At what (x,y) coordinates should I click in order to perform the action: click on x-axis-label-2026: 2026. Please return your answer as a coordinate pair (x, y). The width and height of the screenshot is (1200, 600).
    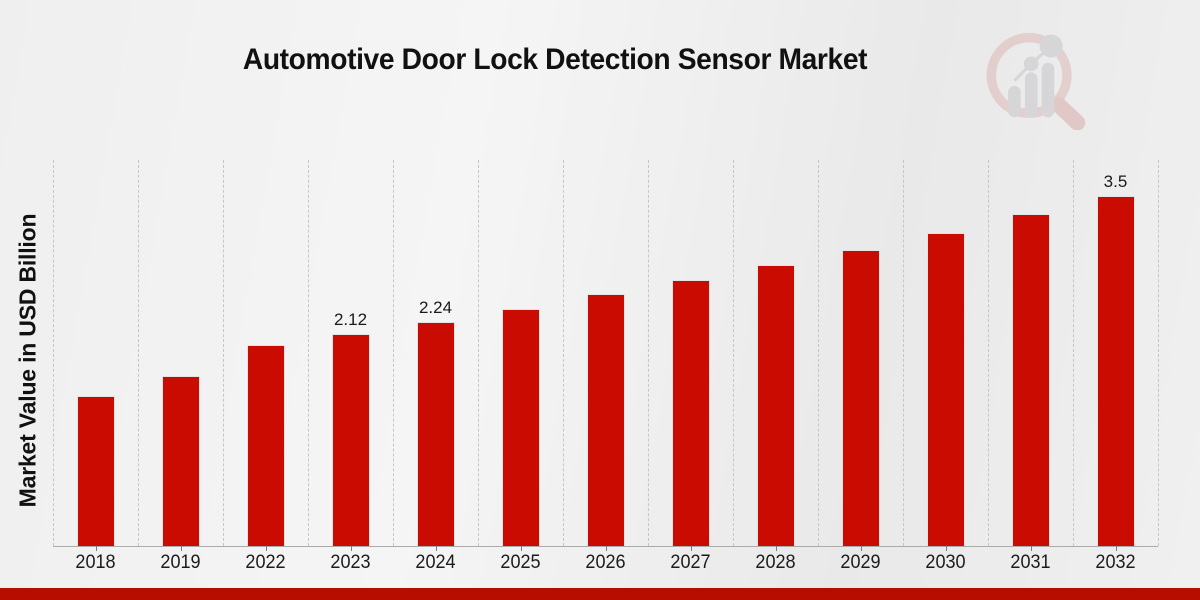
    Looking at the image, I should click on (605, 562).